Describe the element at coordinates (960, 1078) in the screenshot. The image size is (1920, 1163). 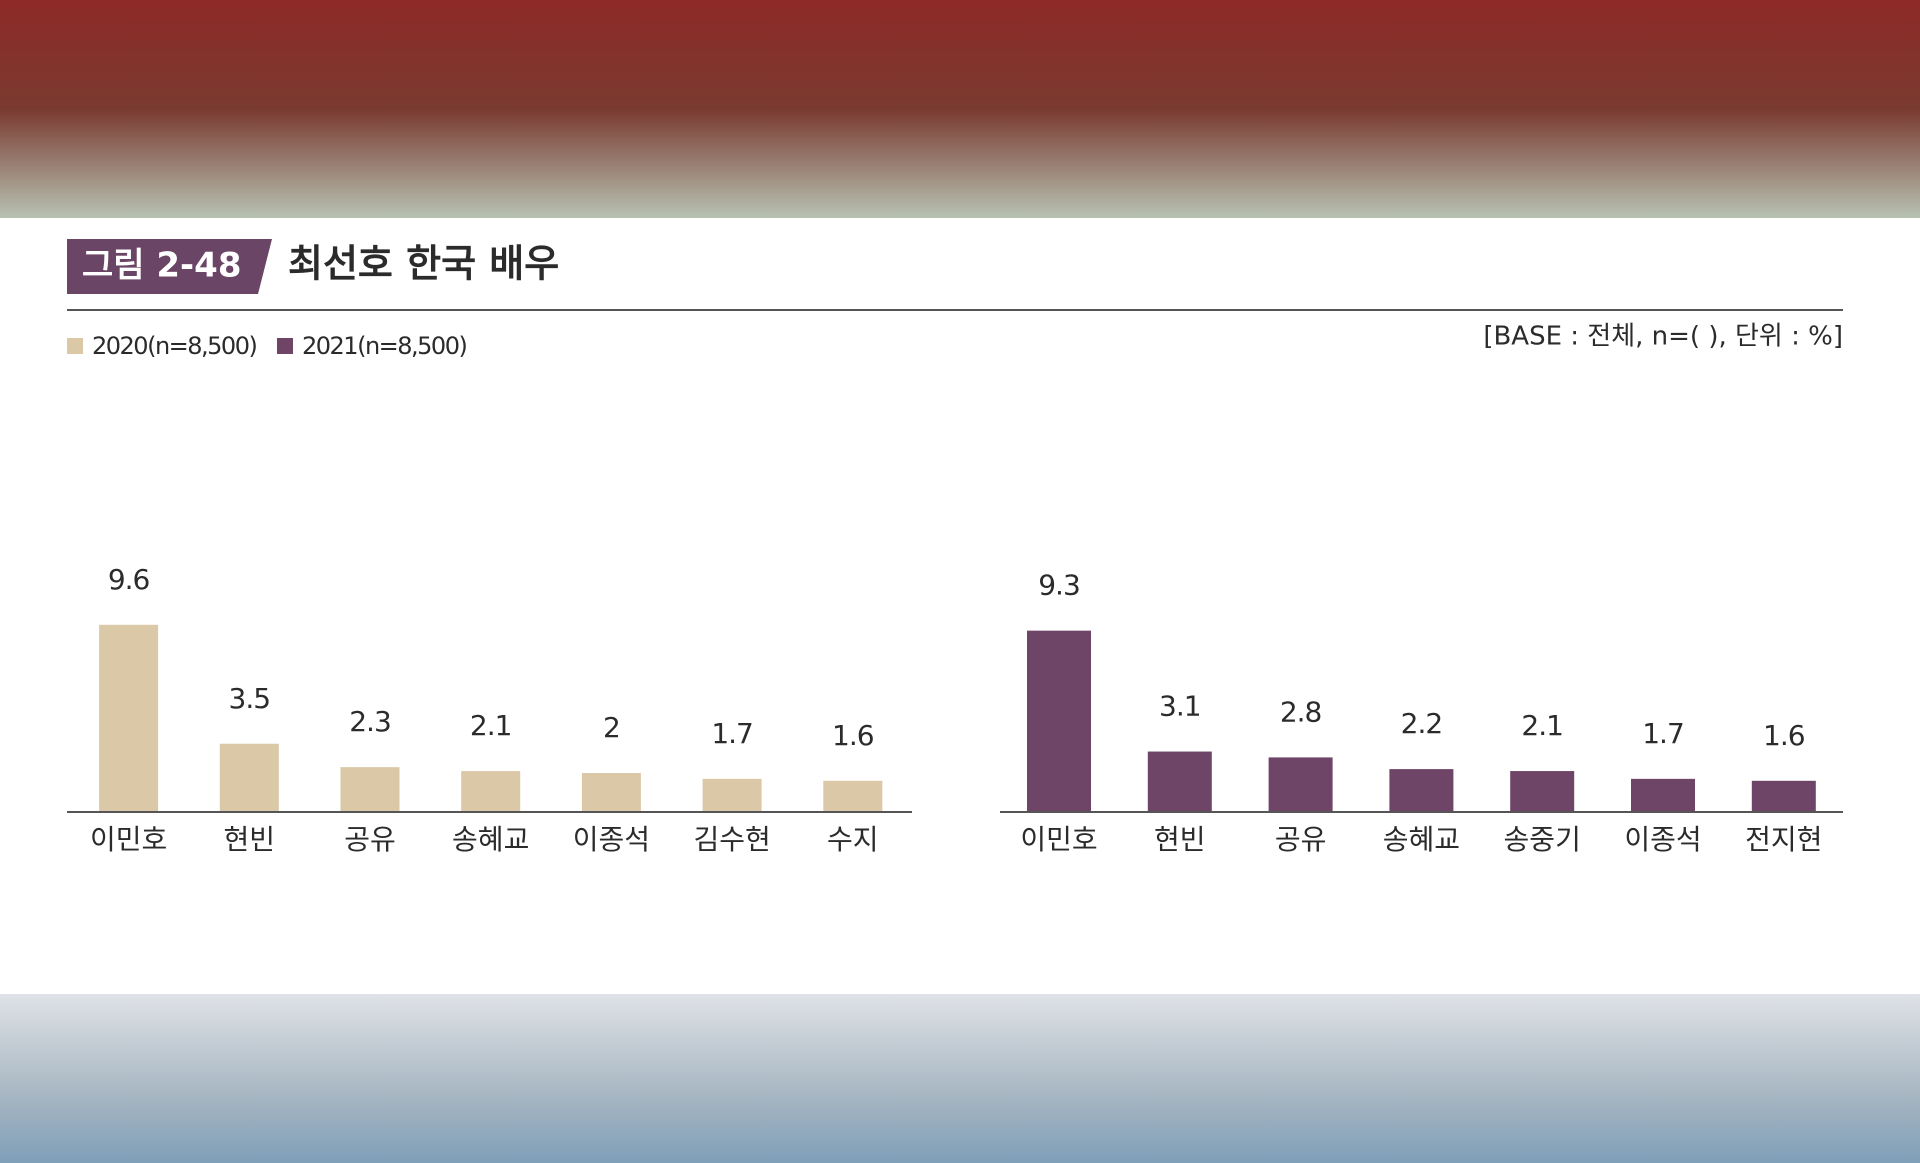
I see `bottom-background` at that location.